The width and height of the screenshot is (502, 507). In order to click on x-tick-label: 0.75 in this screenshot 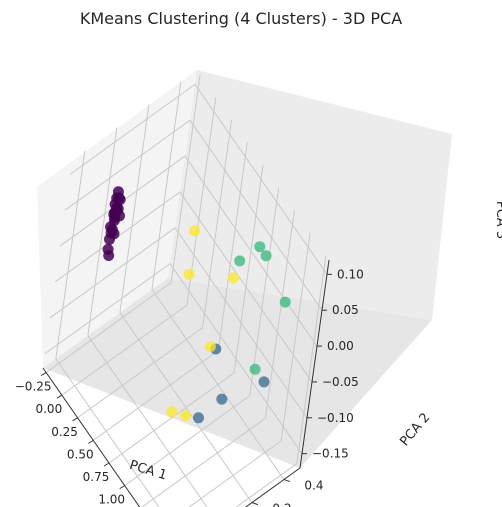, I will do `click(96, 477)`.